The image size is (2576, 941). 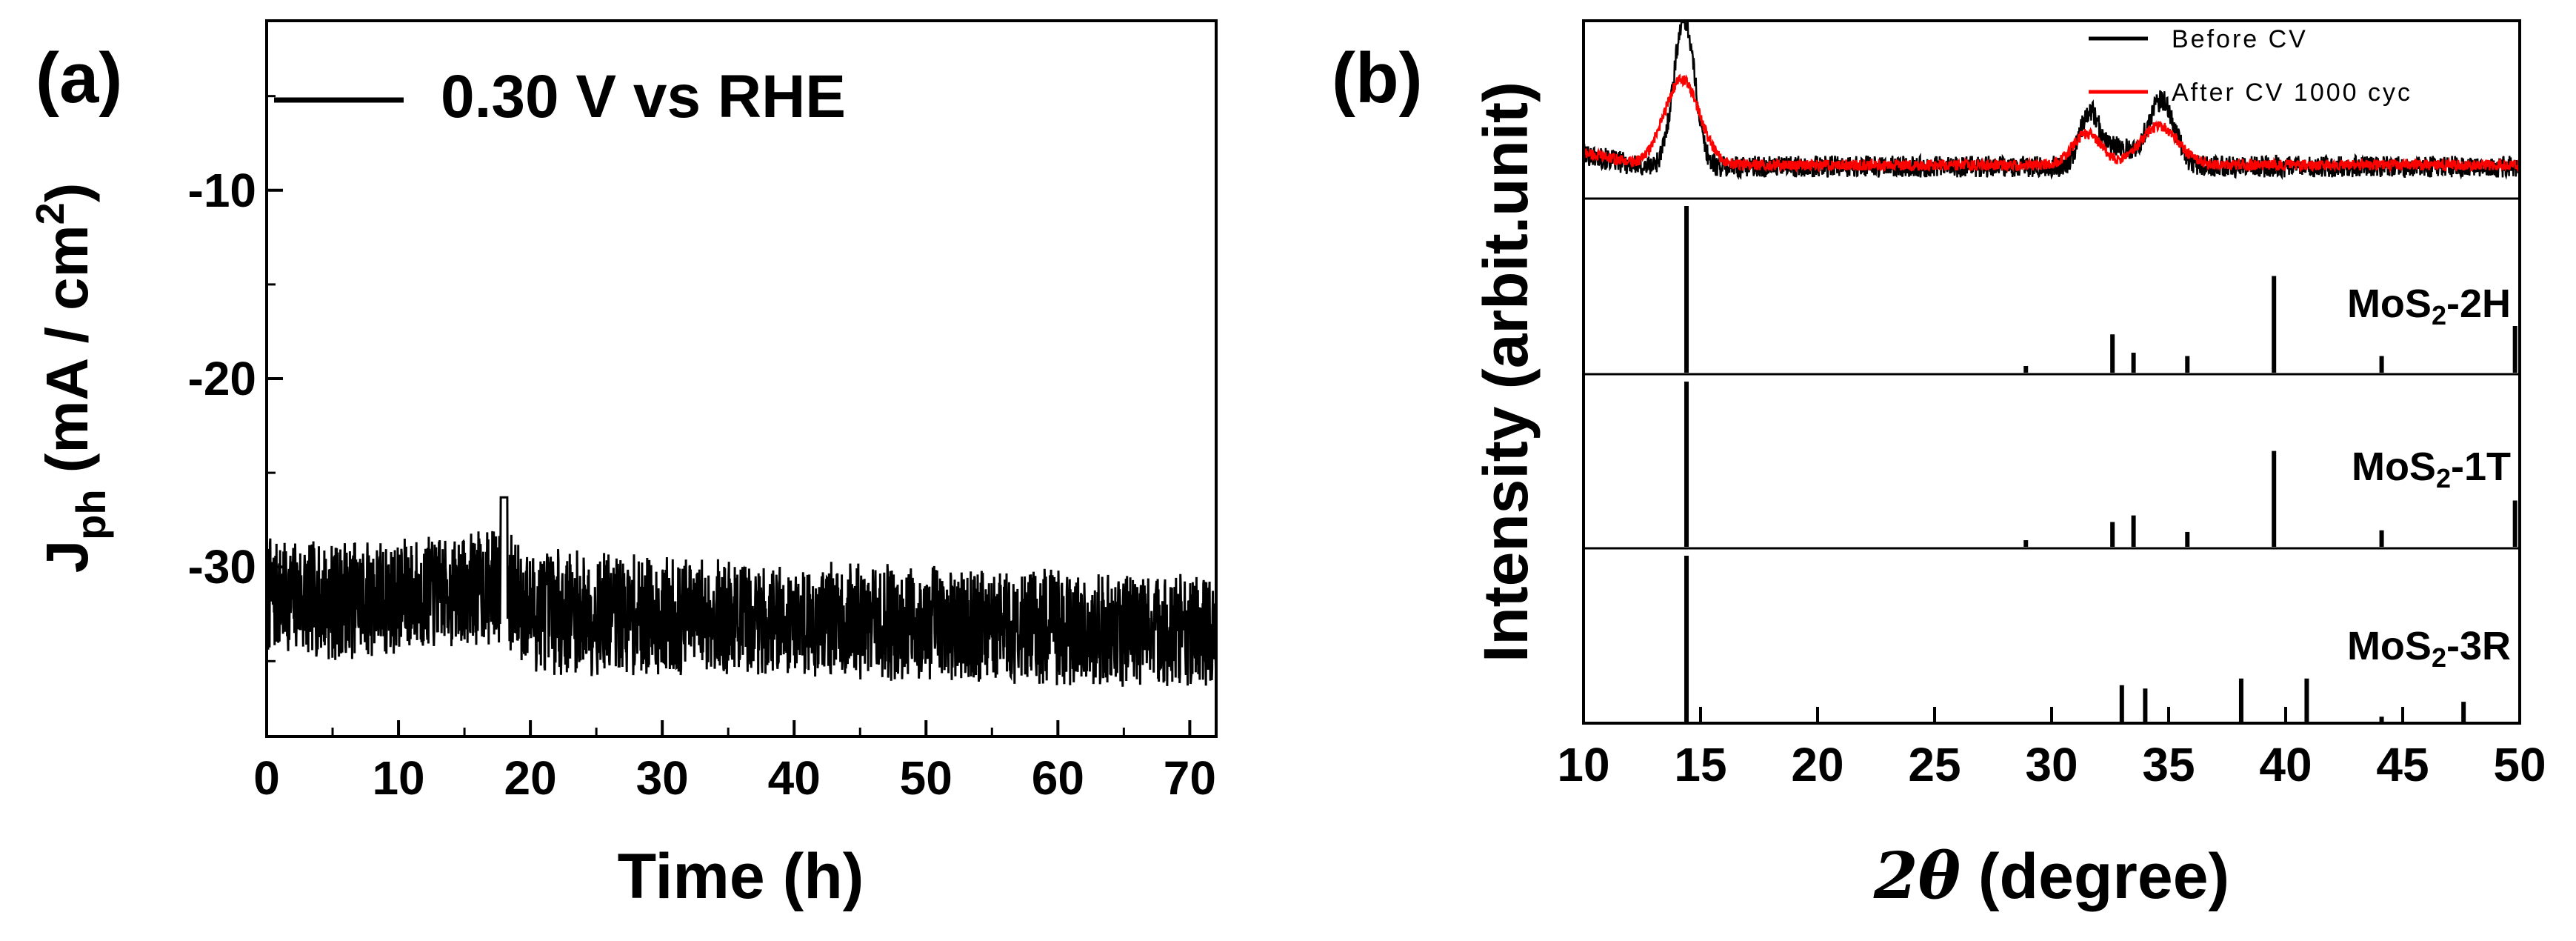 I want to click on panel-b-x-ticks: 10 15 20 25 30 35 40 45 50, so click(x=2051, y=749).